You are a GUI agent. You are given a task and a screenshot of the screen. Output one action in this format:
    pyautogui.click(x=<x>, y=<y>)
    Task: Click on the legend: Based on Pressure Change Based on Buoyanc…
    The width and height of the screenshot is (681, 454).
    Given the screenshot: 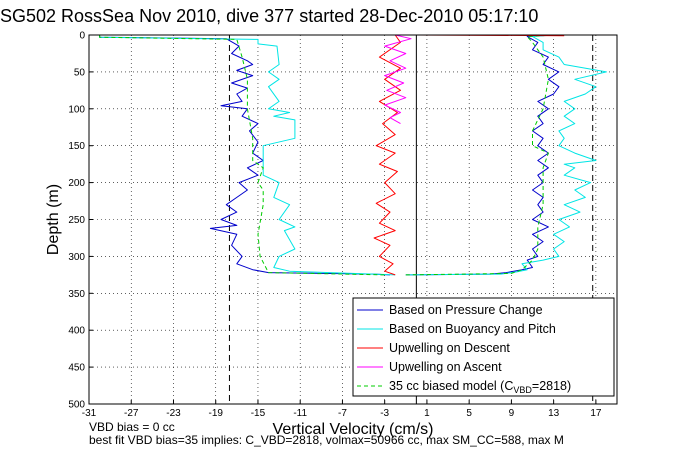 What is the action you would take?
    pyautogui.click(x=483, y=347)
    